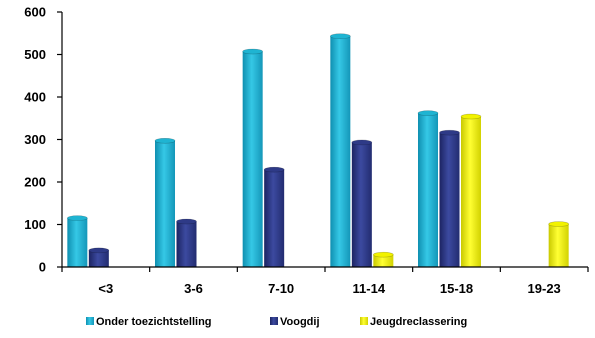  What do you see at coordinates (35, 54) in the screenshot?
I see `y-tick-label: 500` at bounding box center [35, 54].